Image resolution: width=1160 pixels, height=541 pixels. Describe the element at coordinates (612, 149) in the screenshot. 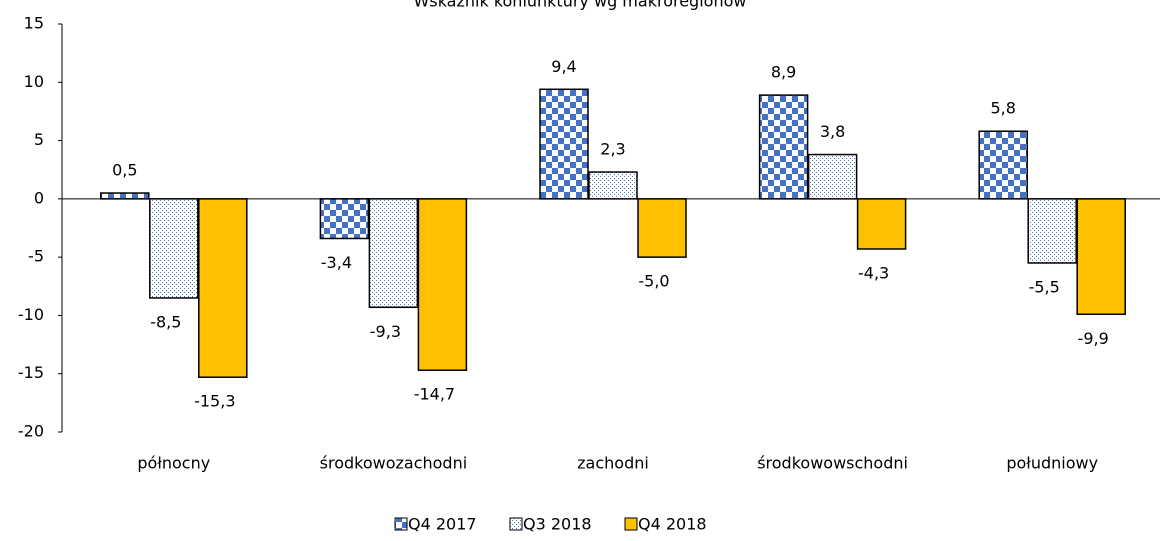

I see `value-label: 2,3` at that location.